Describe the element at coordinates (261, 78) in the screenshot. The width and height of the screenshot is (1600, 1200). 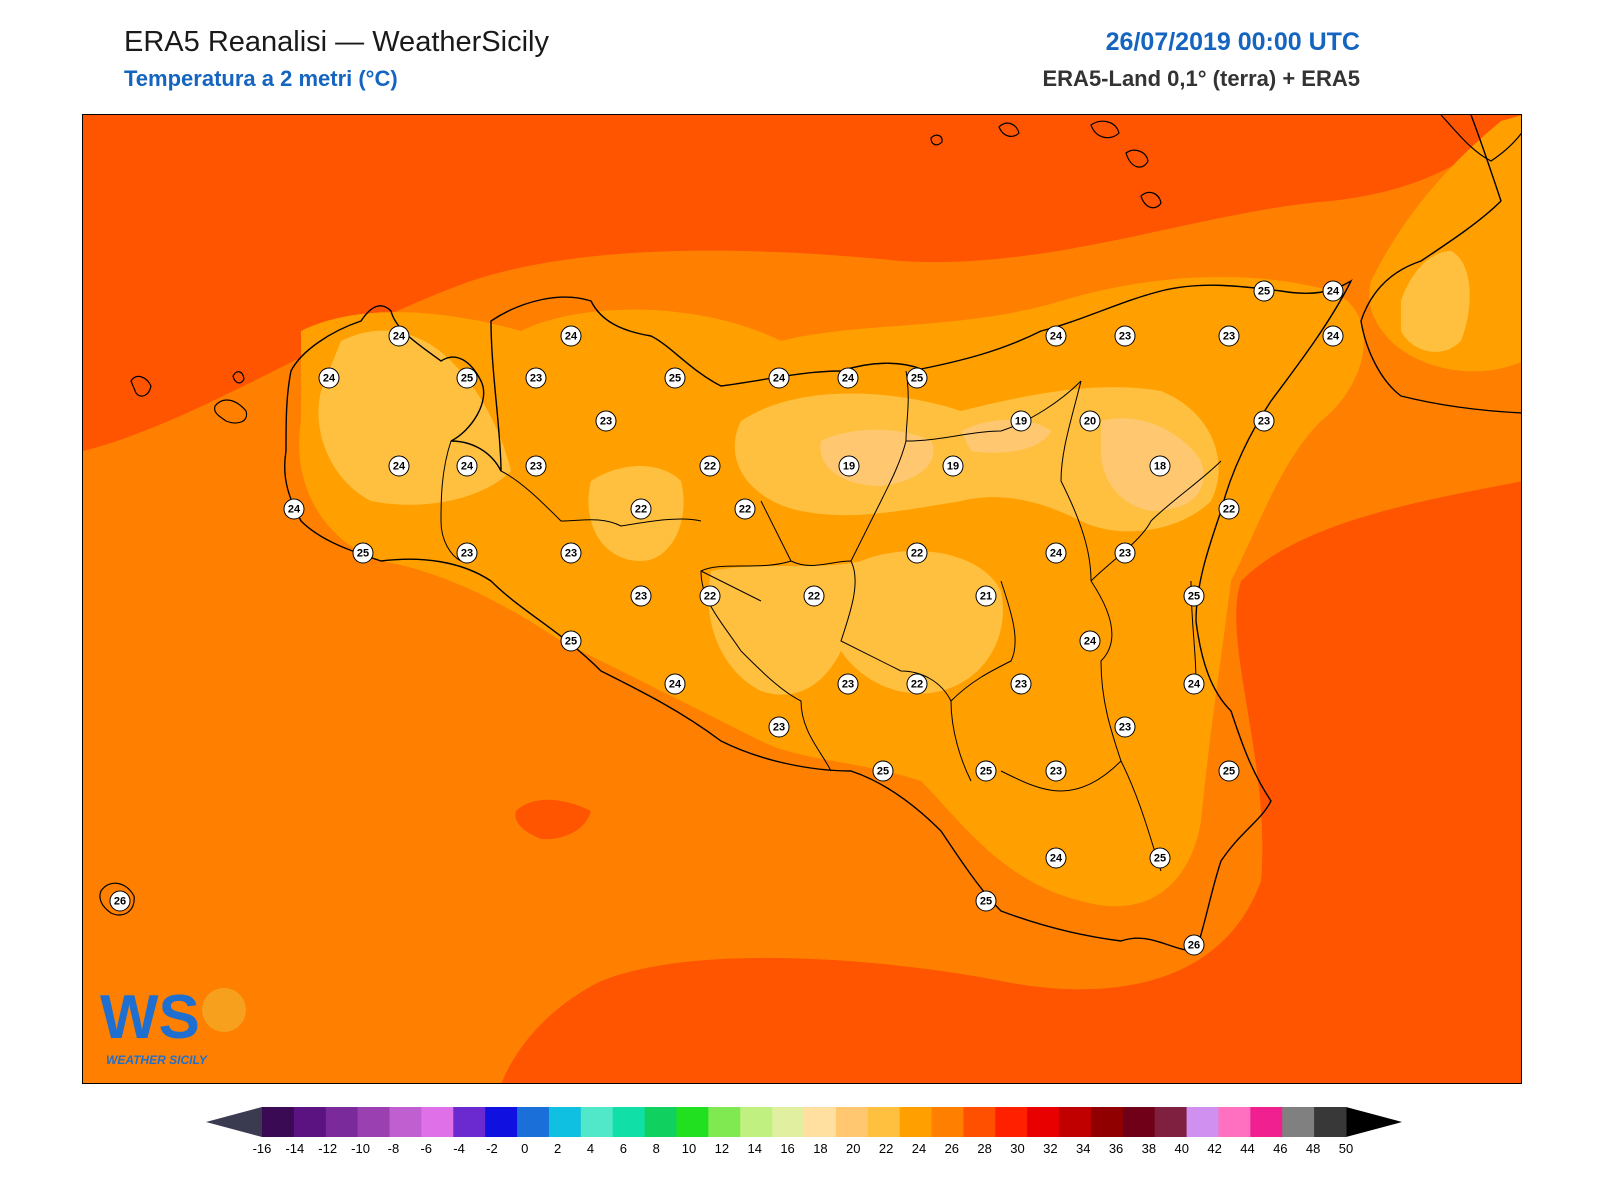
I see `map-subtitle: Temperatura a 2 metri (°C)` at that location.